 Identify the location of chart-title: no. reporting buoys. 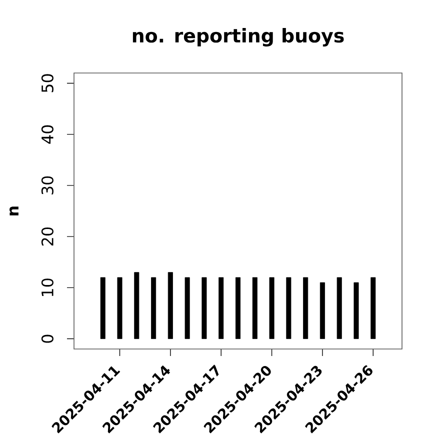
(238, 37).